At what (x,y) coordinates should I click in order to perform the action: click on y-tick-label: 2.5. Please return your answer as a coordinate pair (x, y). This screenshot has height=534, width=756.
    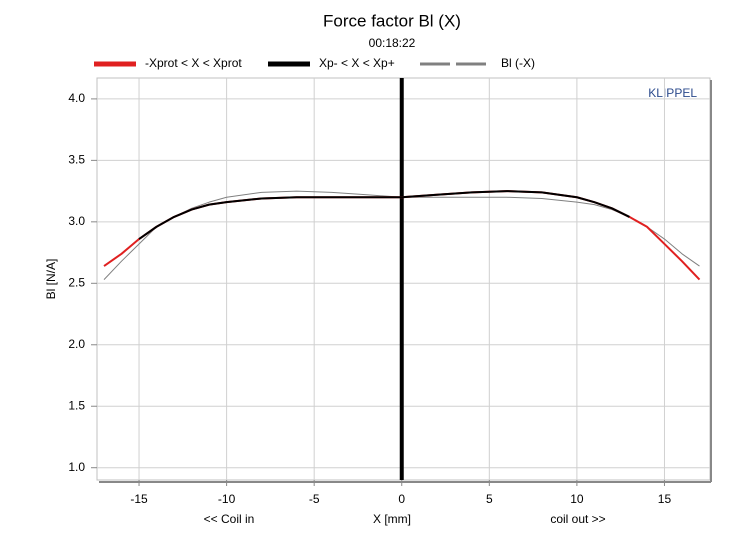
    Looking at the image, I should click on (76, 282).